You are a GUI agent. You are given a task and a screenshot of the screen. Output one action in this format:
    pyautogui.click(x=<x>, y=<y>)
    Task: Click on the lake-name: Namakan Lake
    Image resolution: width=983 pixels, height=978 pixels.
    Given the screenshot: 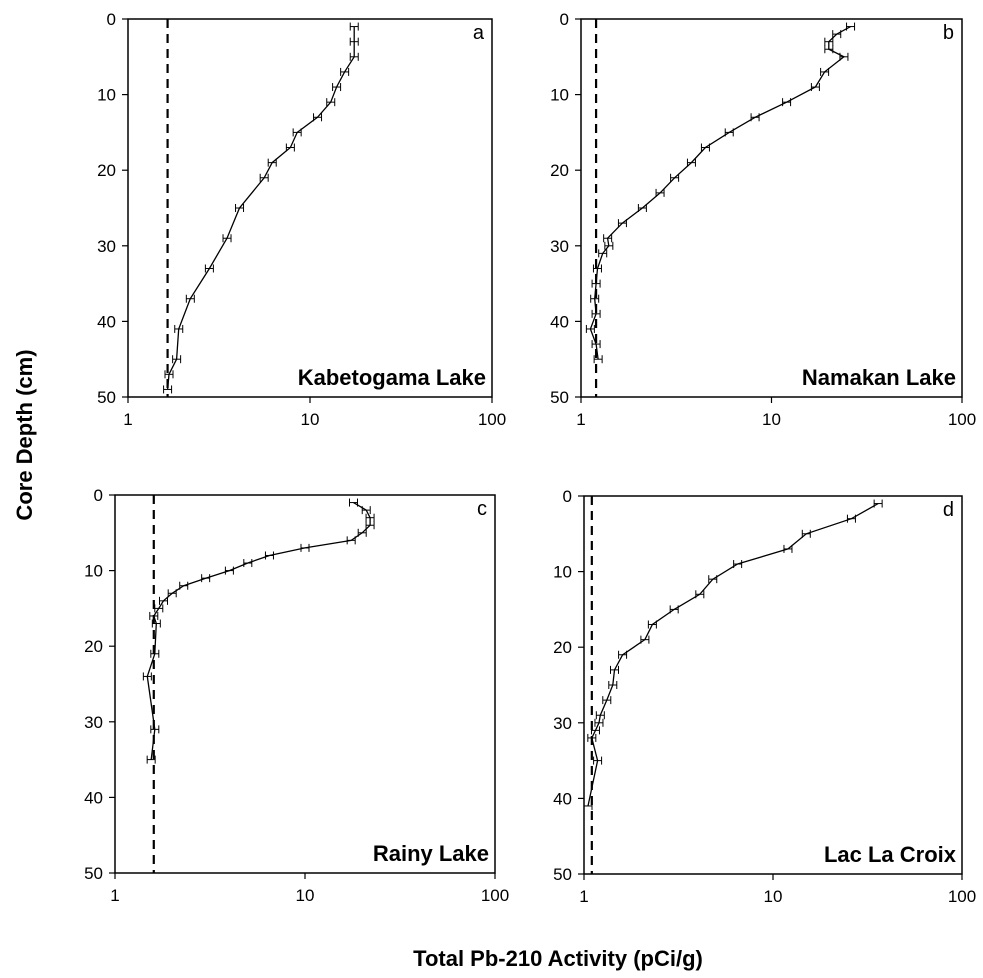 What is the action you would take?
    pyautogui.click(x=879, y=377)
    